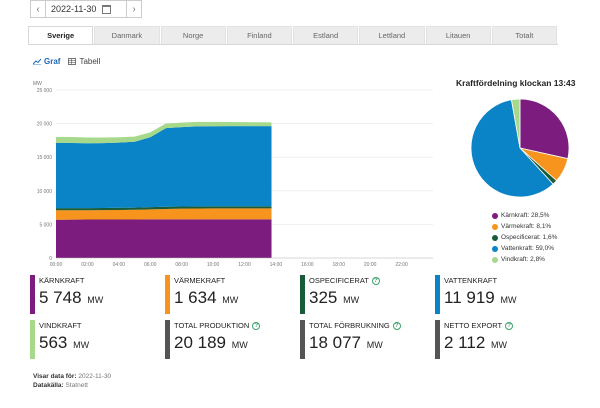  Describe the element at coordinates (164, 208) in the screenshot. I see `series-area-ospecificerat` at that location.